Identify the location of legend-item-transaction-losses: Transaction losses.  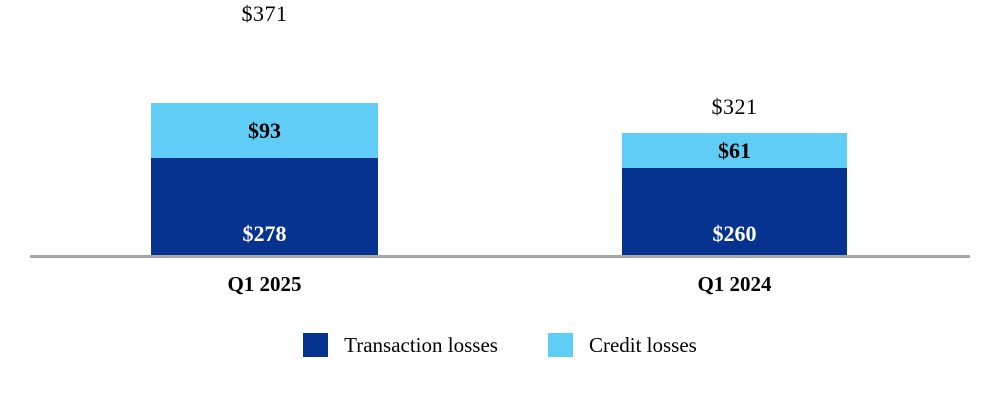
(400, 345).